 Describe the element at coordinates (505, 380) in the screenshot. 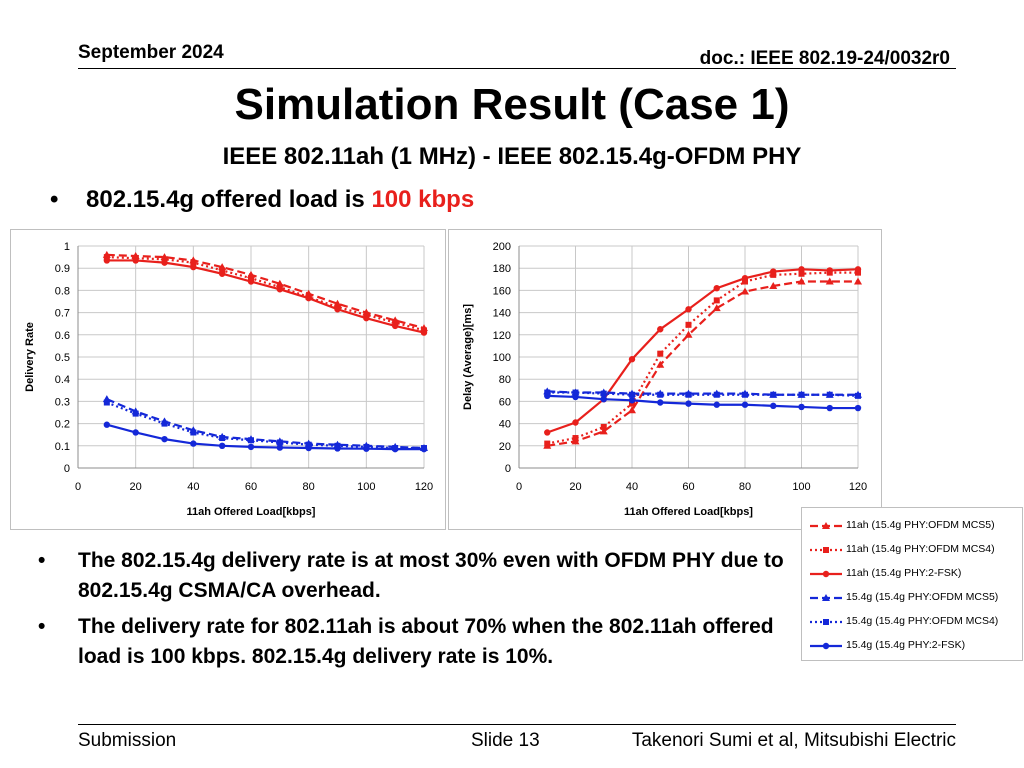

I see `y-tick-label: 80` at that location.